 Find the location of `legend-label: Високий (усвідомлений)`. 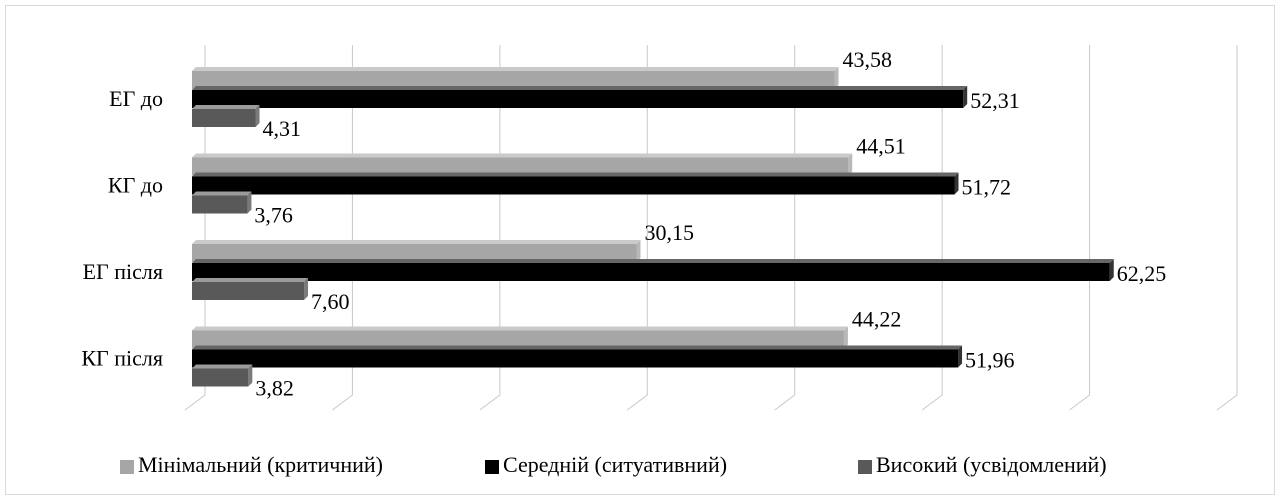

legend-label: Високий (усвідомлений) is located at coordinates (991, 464).